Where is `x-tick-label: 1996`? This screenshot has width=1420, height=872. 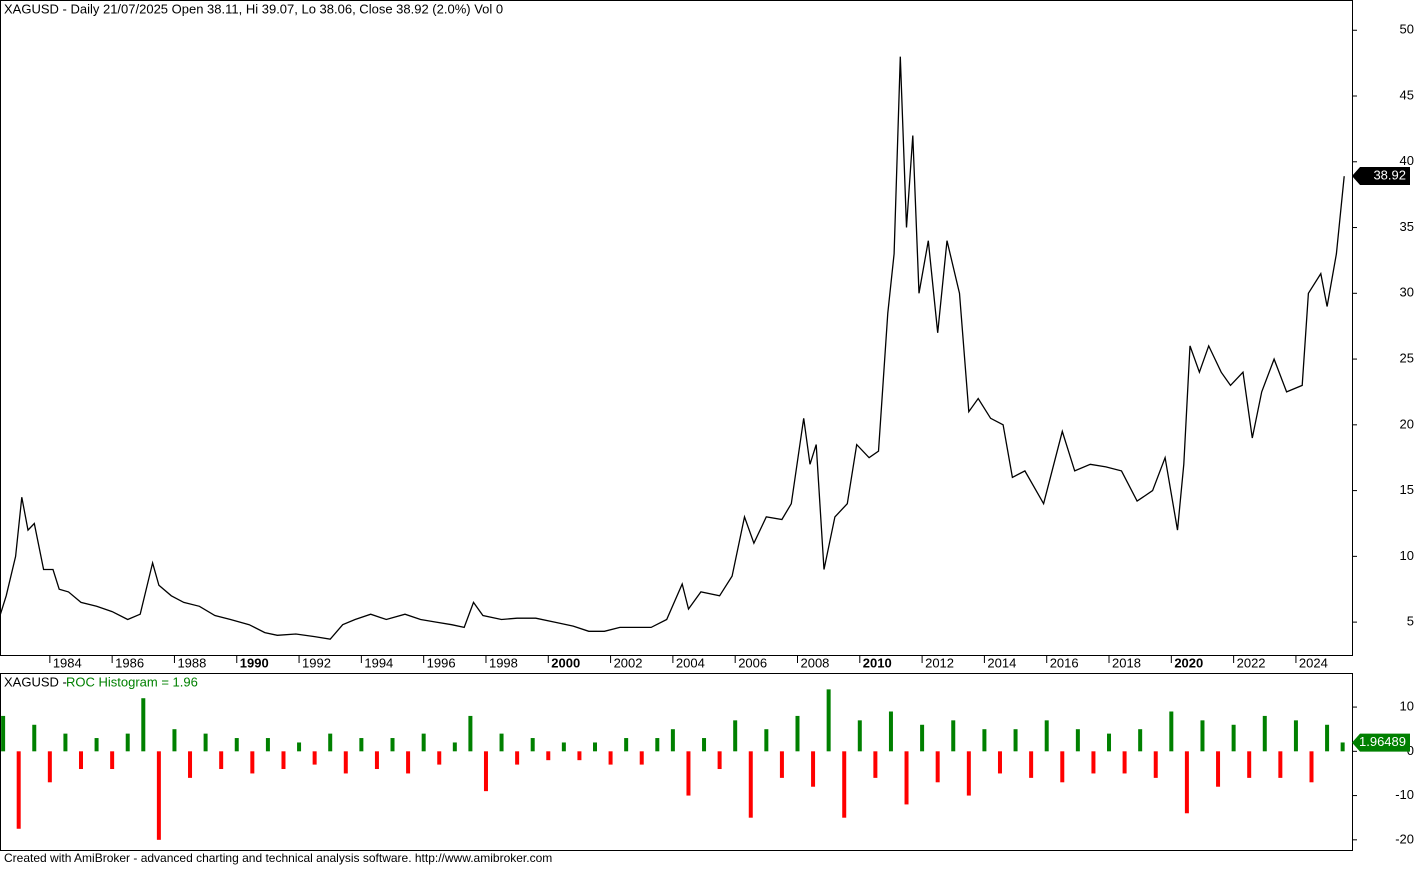
x-tick-label: 1996 is located at coordinates (441, 662).